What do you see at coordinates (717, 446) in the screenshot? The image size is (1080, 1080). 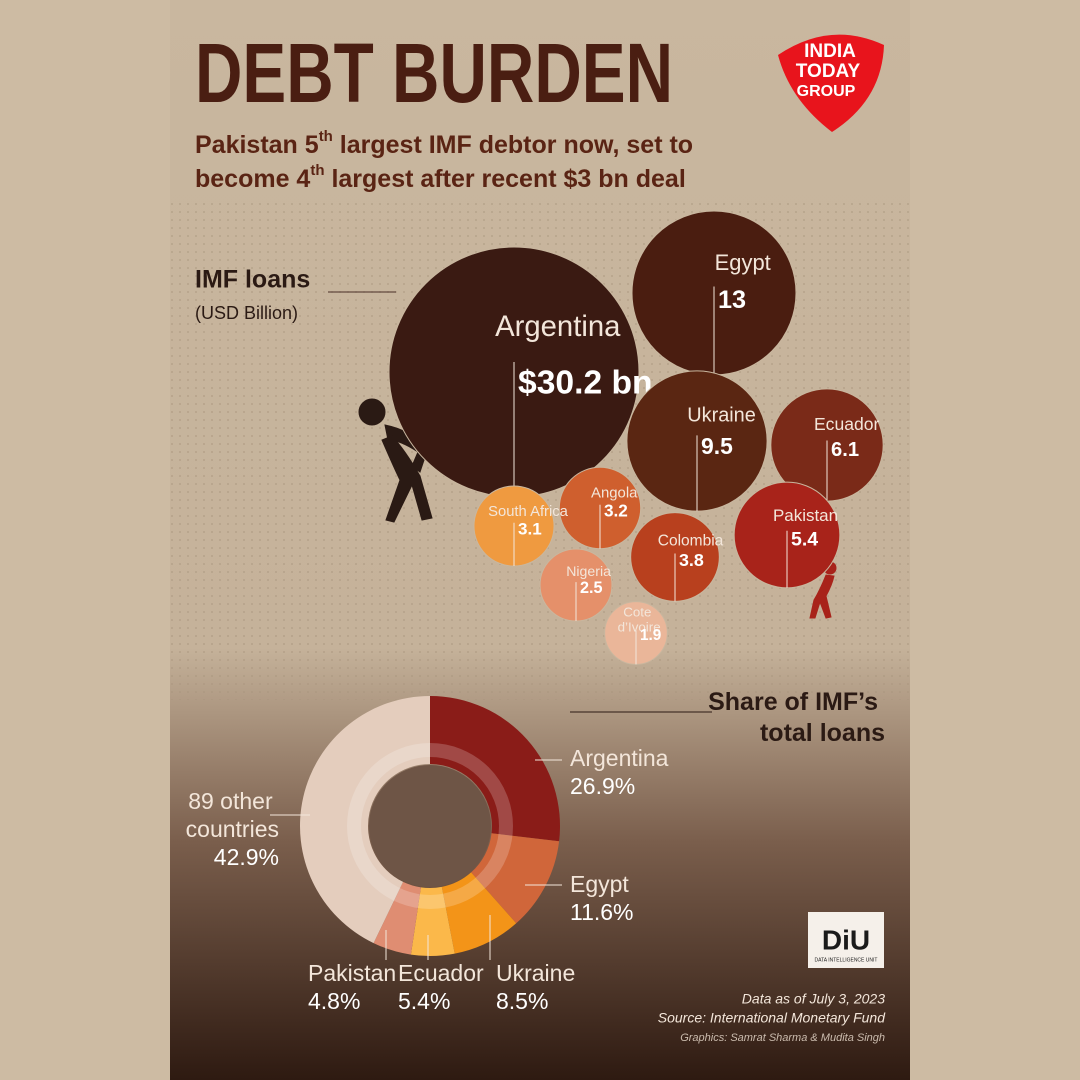 I see `bubble-value: 9.5` at bounding box center [717, 446].